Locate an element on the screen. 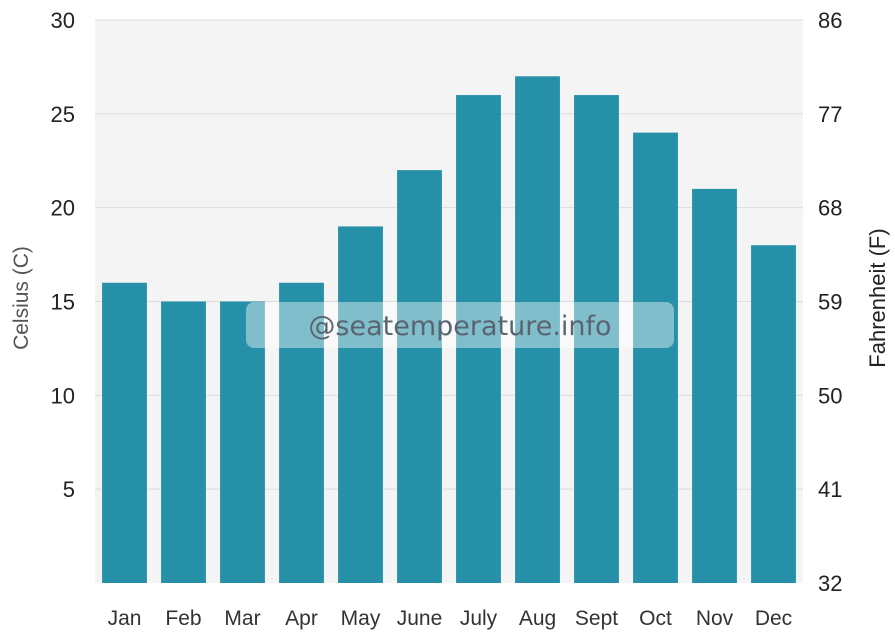 This screenshot has height=639, width=895. x-tick-label: May is located at coordinates (361, 618).